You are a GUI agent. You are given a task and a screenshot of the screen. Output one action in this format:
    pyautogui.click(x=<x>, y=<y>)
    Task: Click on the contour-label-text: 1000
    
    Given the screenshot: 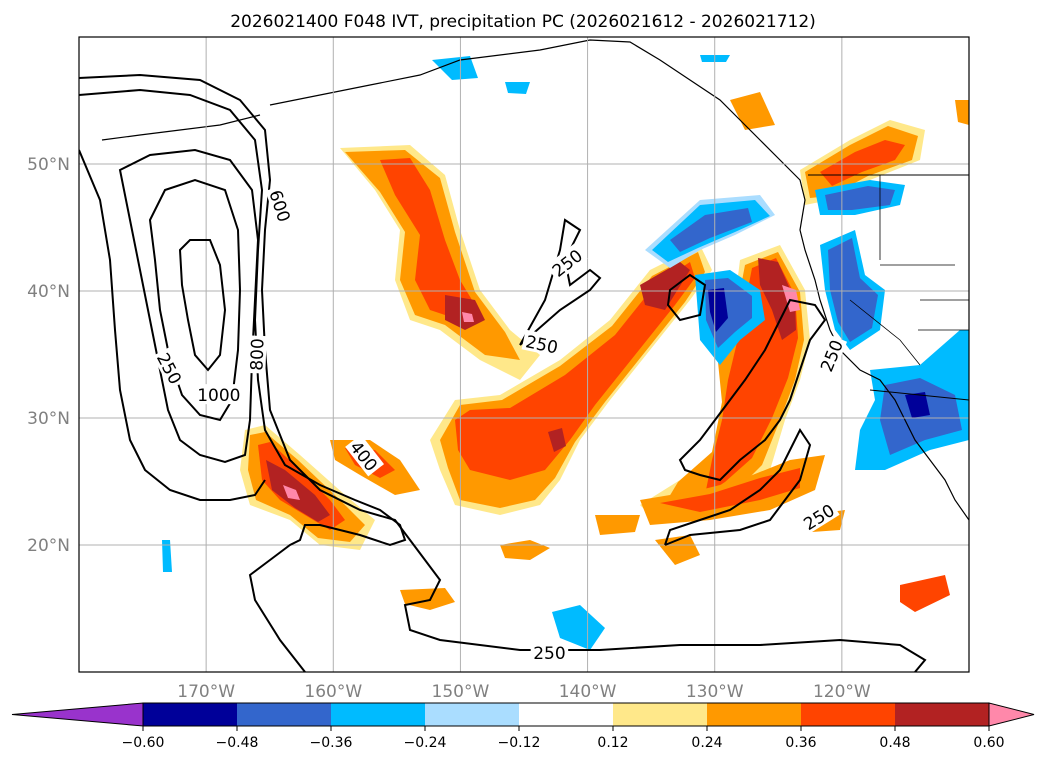 What is the action you would take?
    pyautogui.click(x=218, y=396)
    